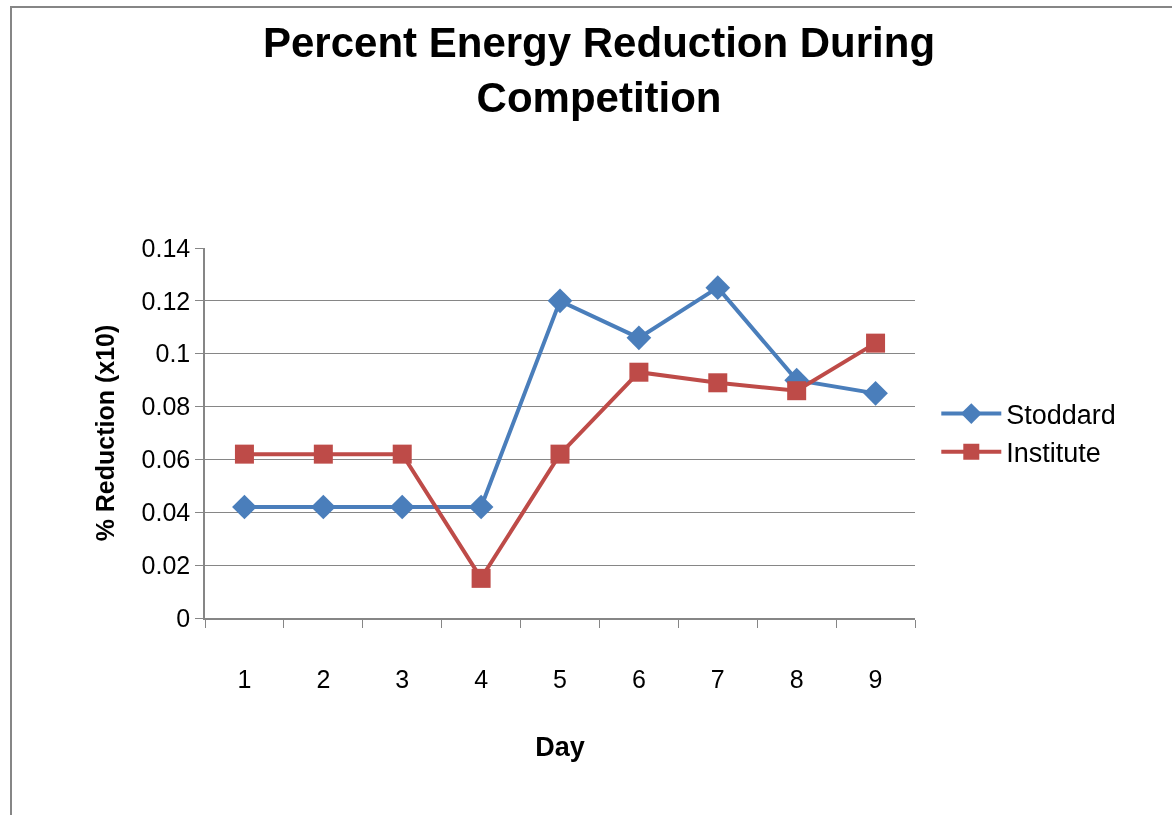  Describe the element at coordinates (183, 617) in the screenshot. I see `y-tick-label: 0` at that location.